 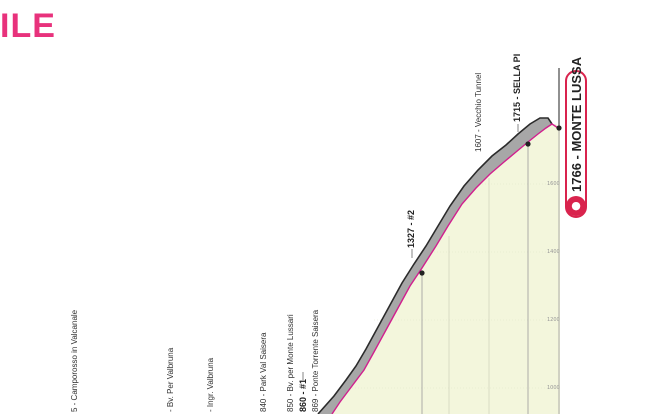 I want to click on waypoint-label: 5 - Camporosso in Valcanale, so click(x=74, y=360).